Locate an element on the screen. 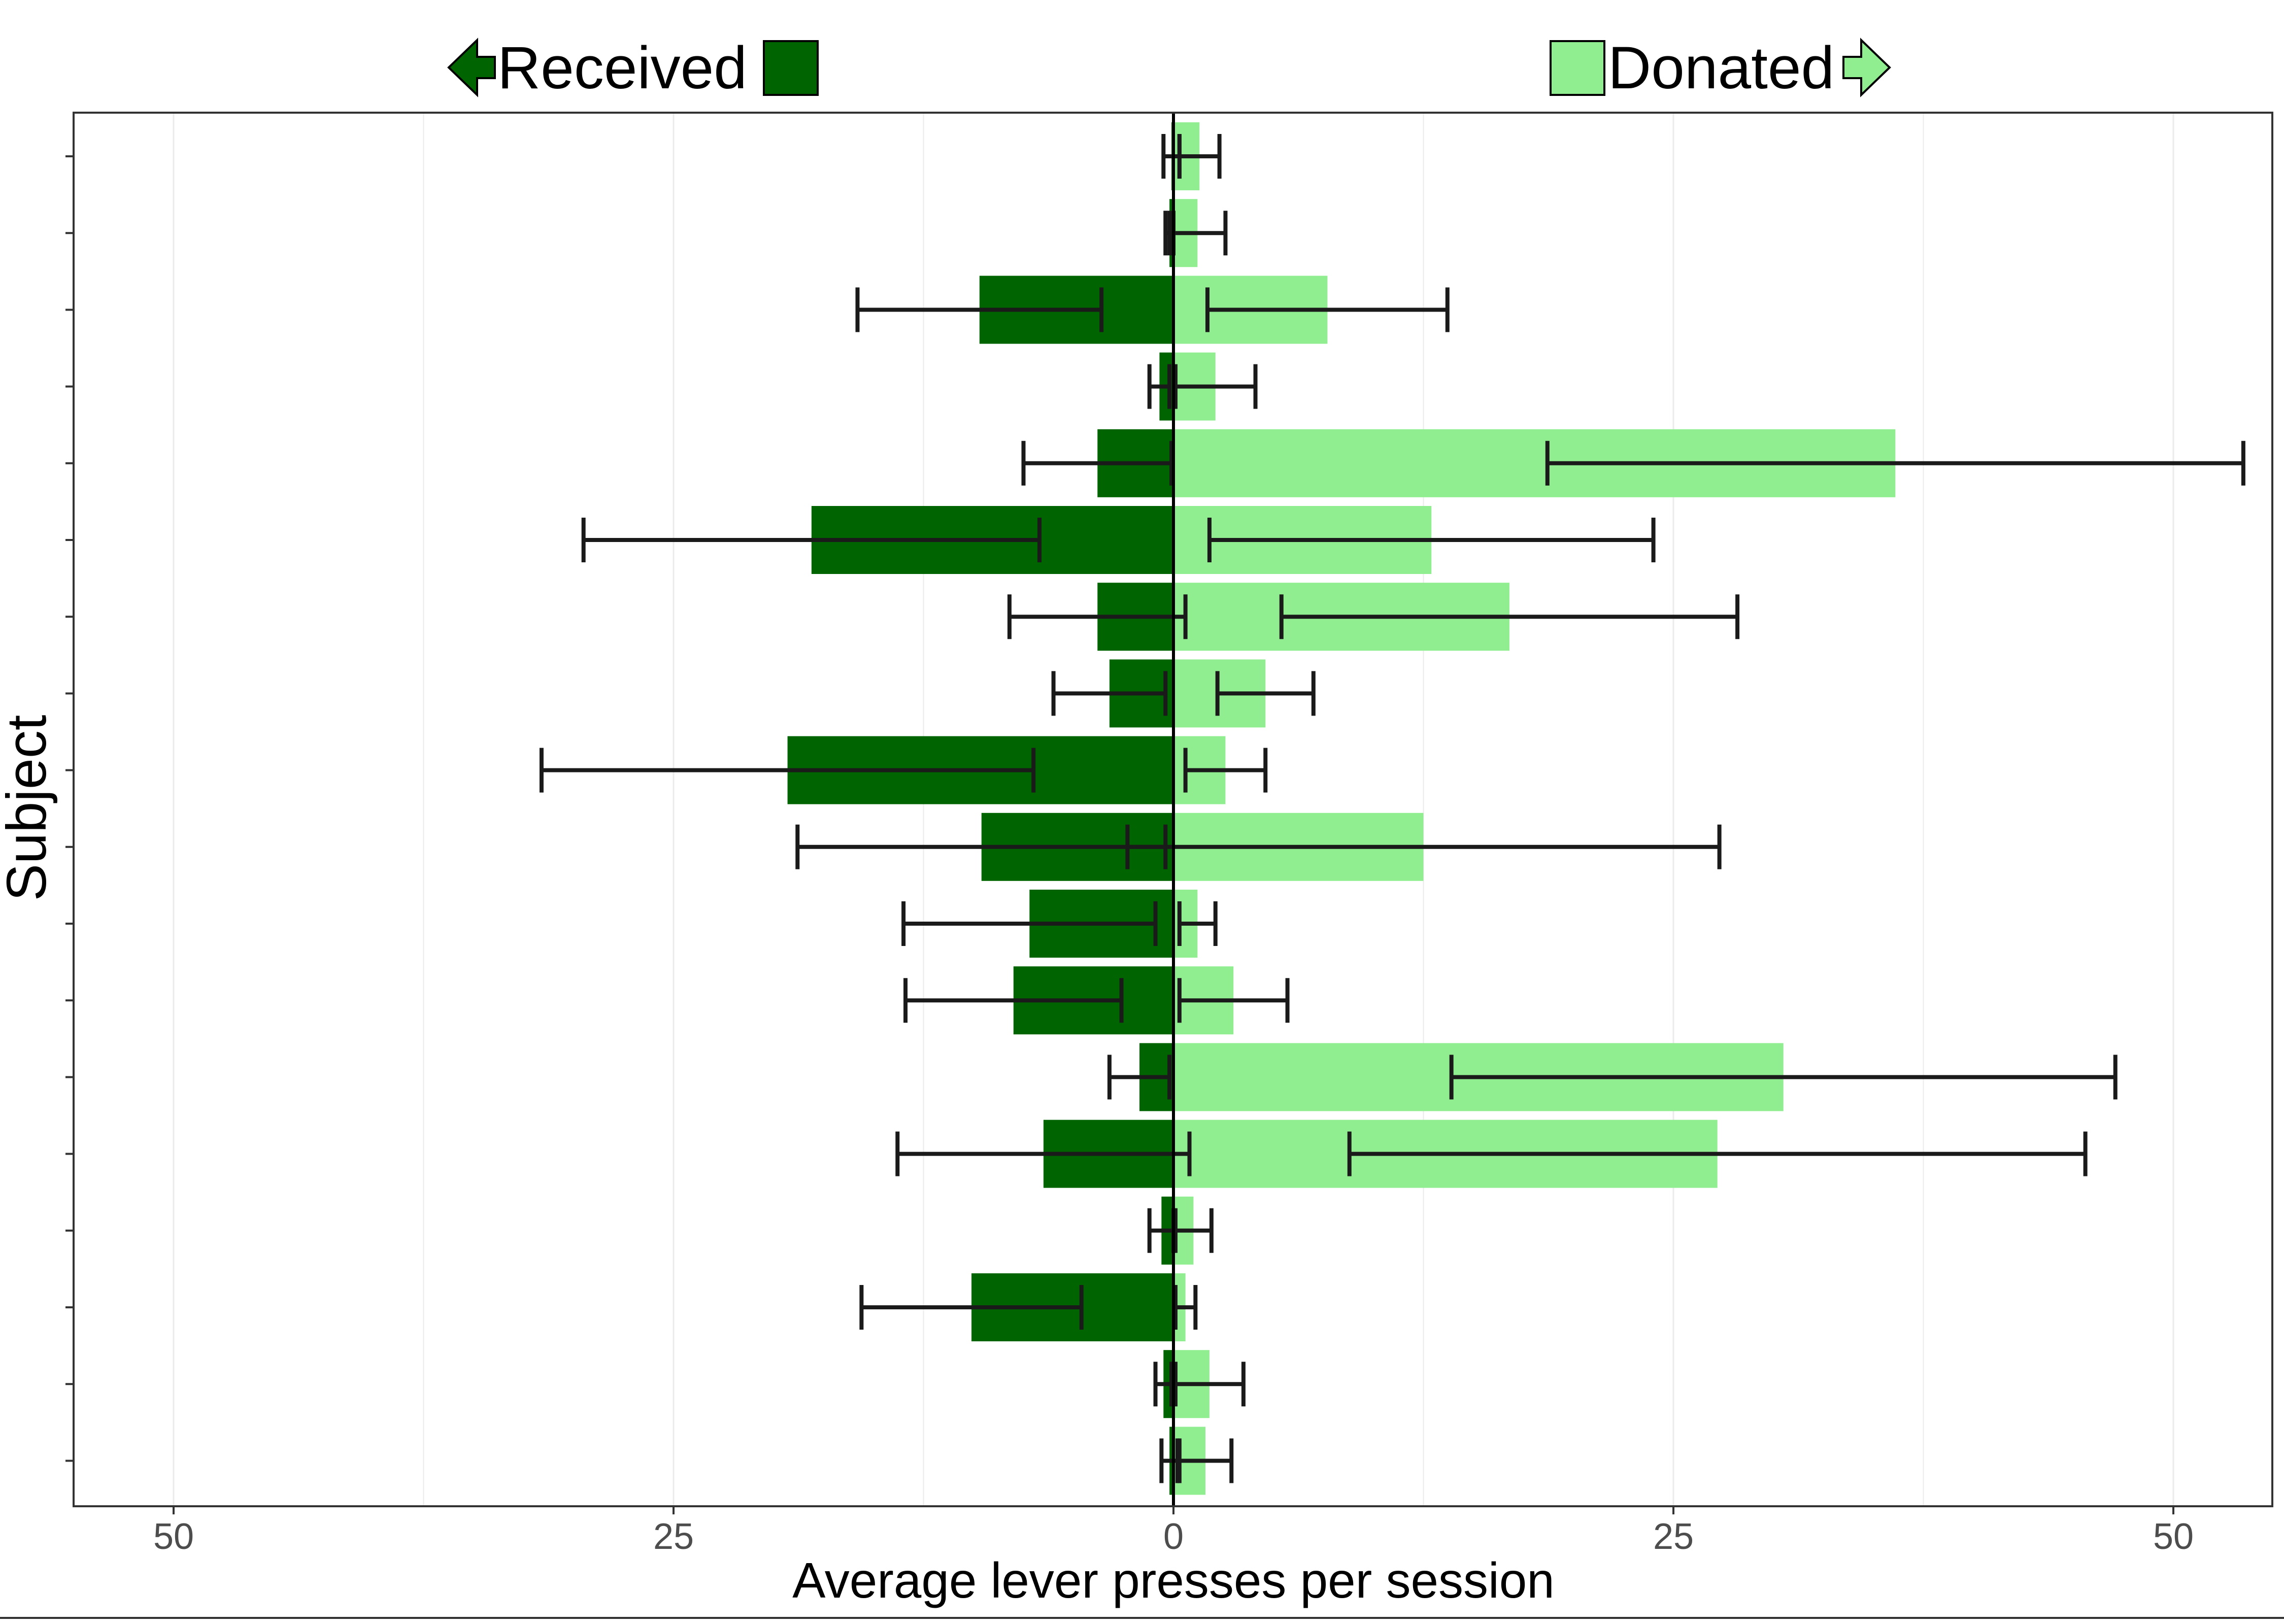 The width and height of the screenshot is (2284, 1624). y-ticks-layer is located at coordinates (69, 808).